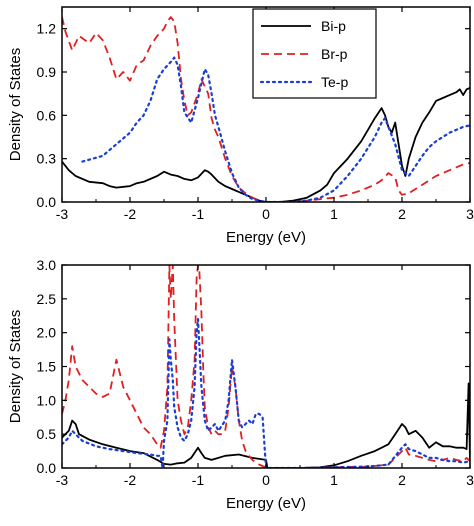 Image resolution: width=474 pixels, height=526 pixels. Describe the element at coordinates (47, 159) in the screenshot. I see `y-tick-label: 0.3` at that location.